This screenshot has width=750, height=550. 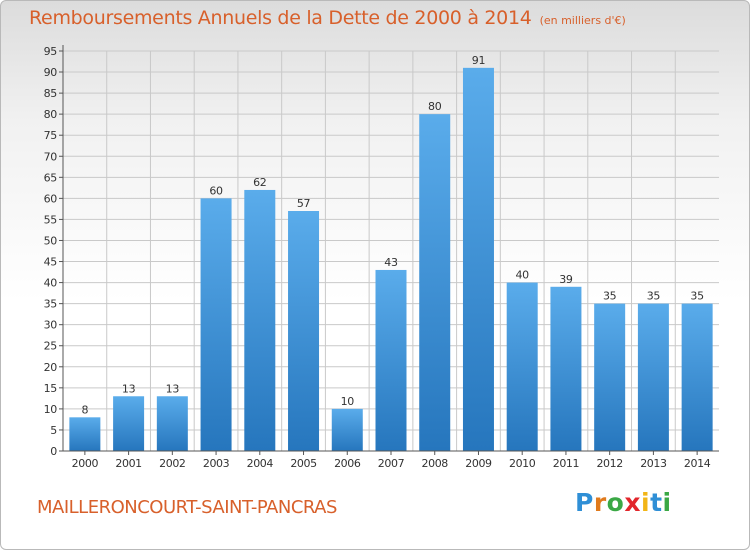 What do you see at coordinates (653, 463) in the screenshot?
I see `x-tick-label: 2013` at bounding box center [653, 463].